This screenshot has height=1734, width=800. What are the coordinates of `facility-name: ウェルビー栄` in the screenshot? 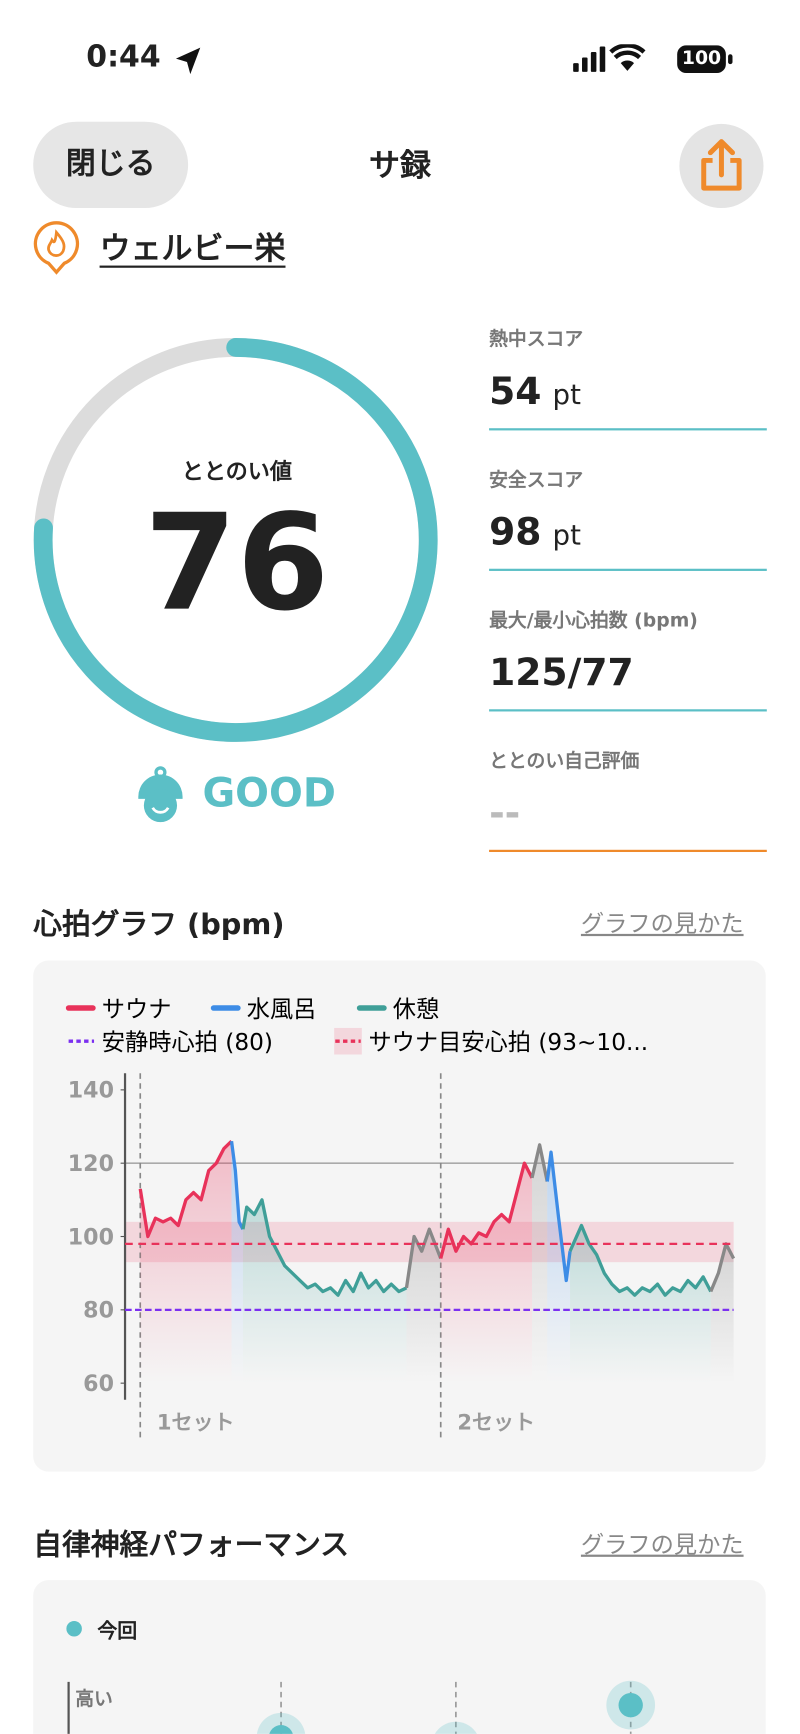 It's located at (192, 248).